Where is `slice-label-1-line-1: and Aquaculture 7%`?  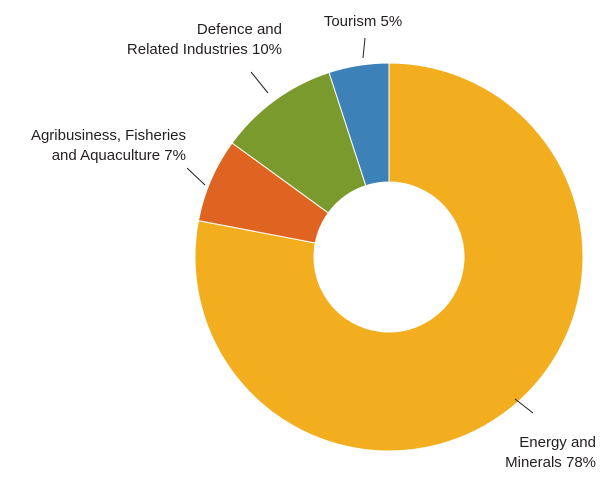
slice-label-1-line-1: and Aquaculture 7% is located at coordinates (119, 155).